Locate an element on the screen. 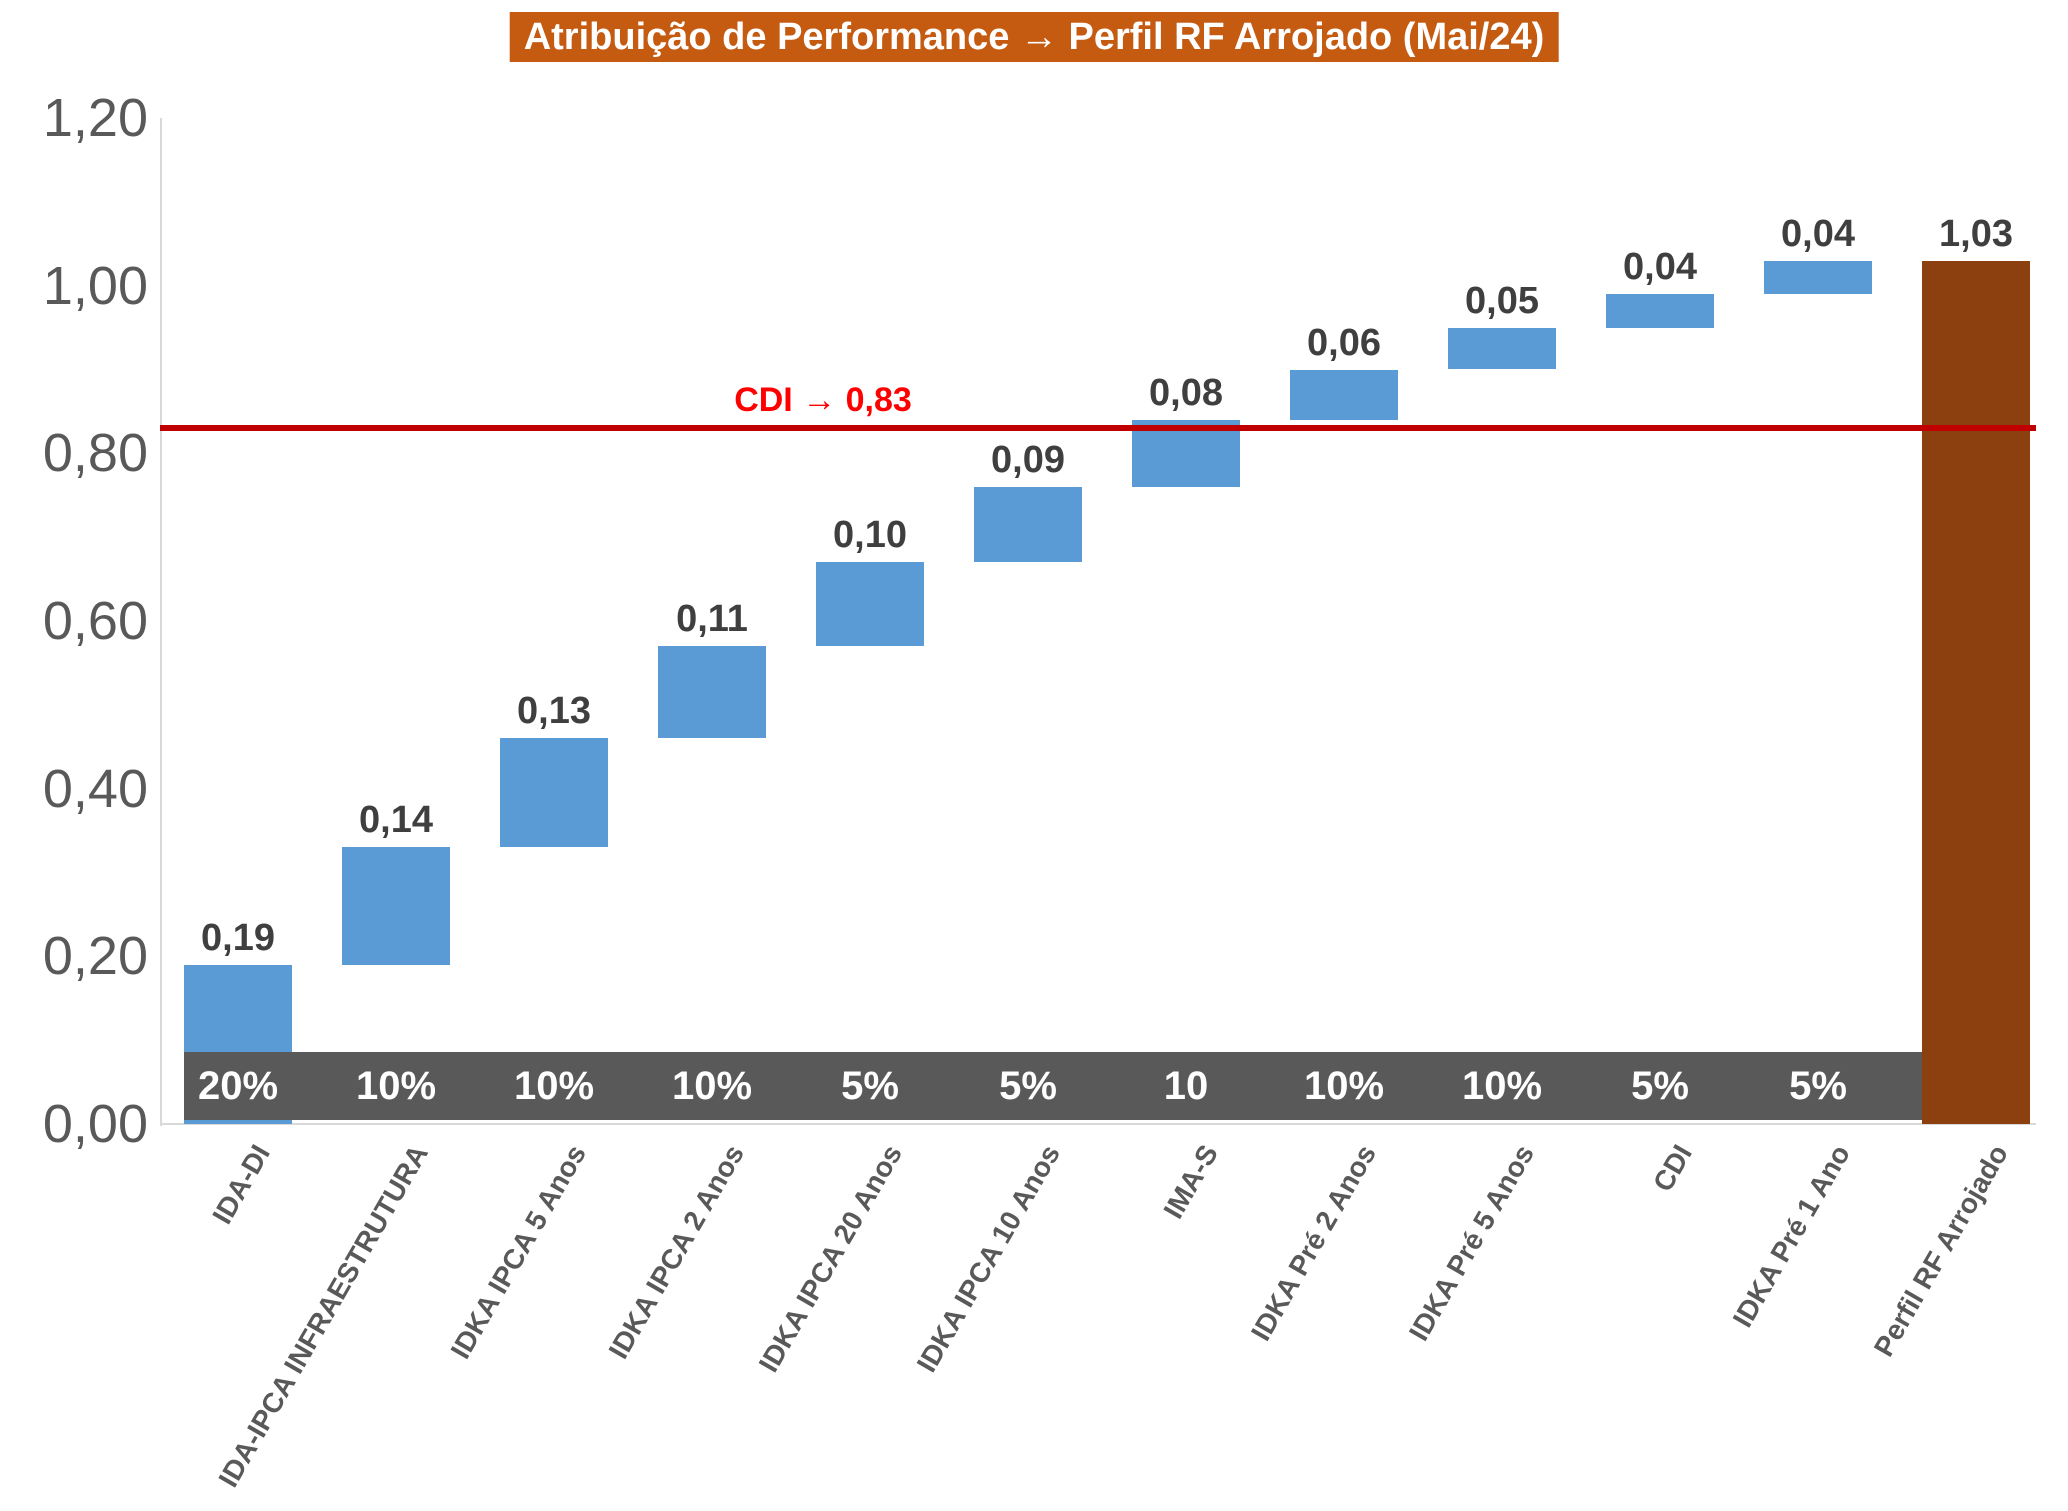  bar-value-label: 0,05 is located at coordinates (1502, 300).